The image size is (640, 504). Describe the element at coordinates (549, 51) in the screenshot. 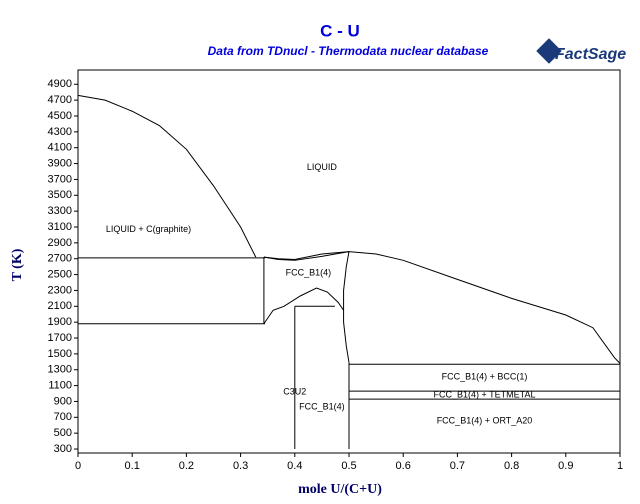

I see `logo-mark` at that location.